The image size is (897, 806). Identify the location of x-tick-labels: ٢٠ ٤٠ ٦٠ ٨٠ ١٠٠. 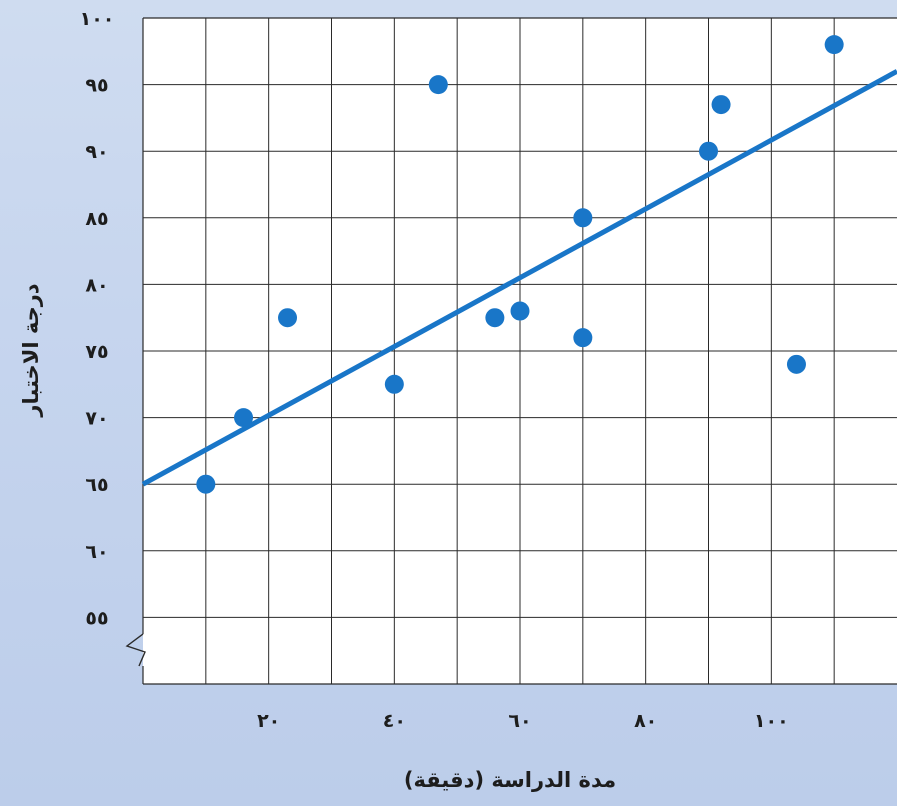
(523, 721).